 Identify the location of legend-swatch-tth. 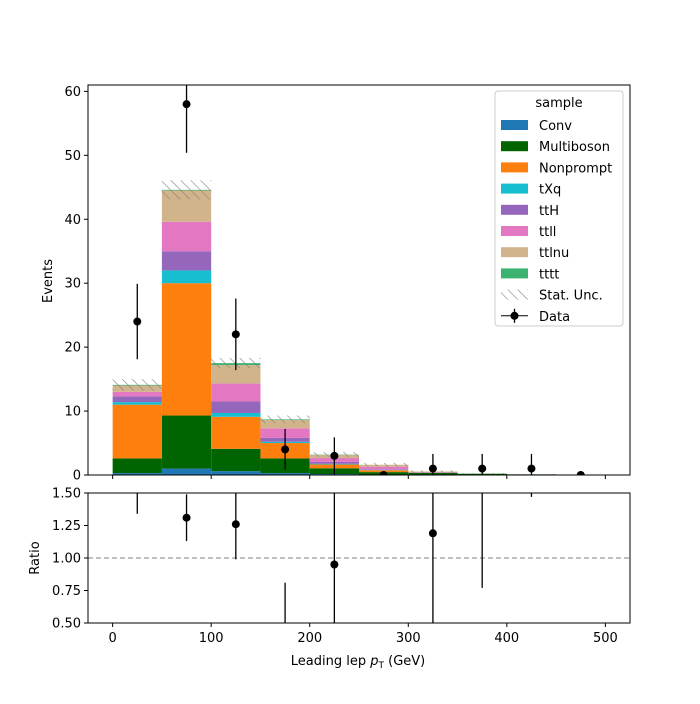
(514, 210).